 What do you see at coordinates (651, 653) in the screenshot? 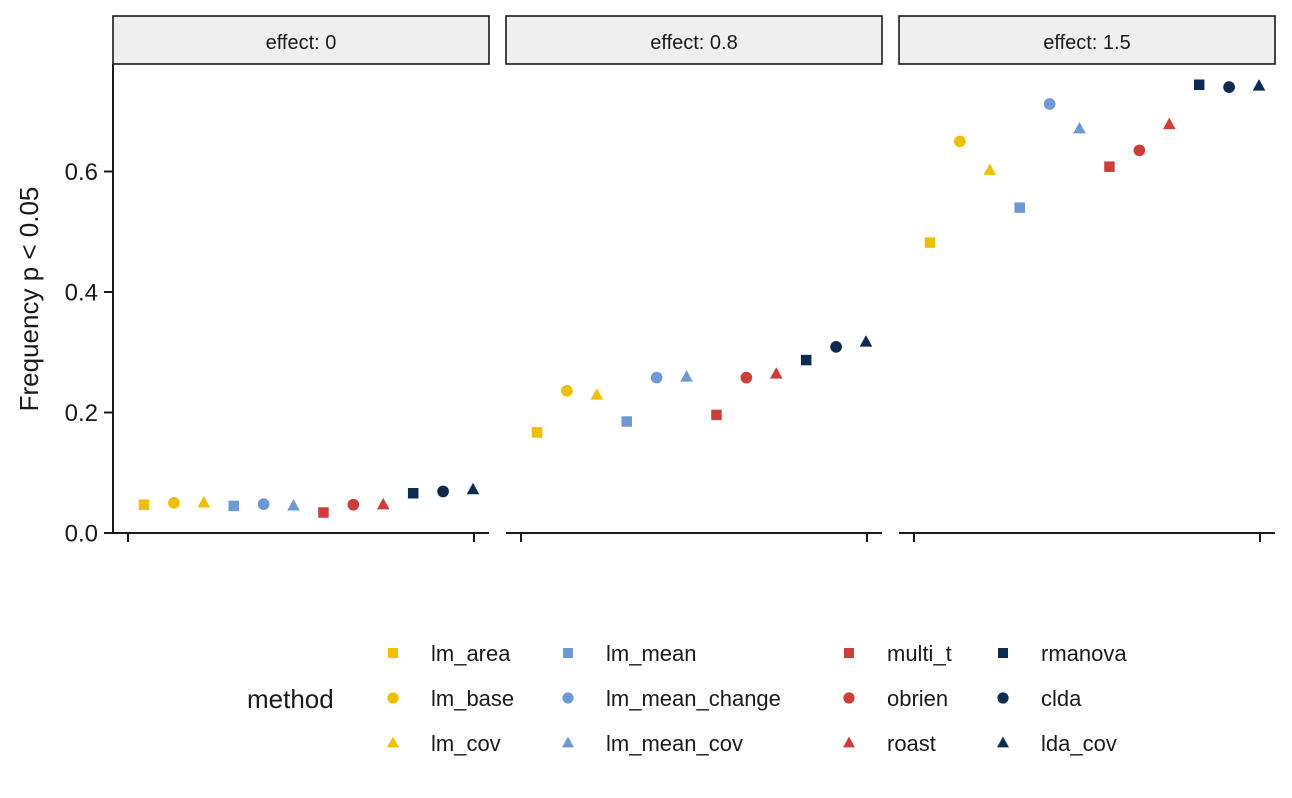
I see `legend-label: lm_mean` at bounding box center [651, 653].